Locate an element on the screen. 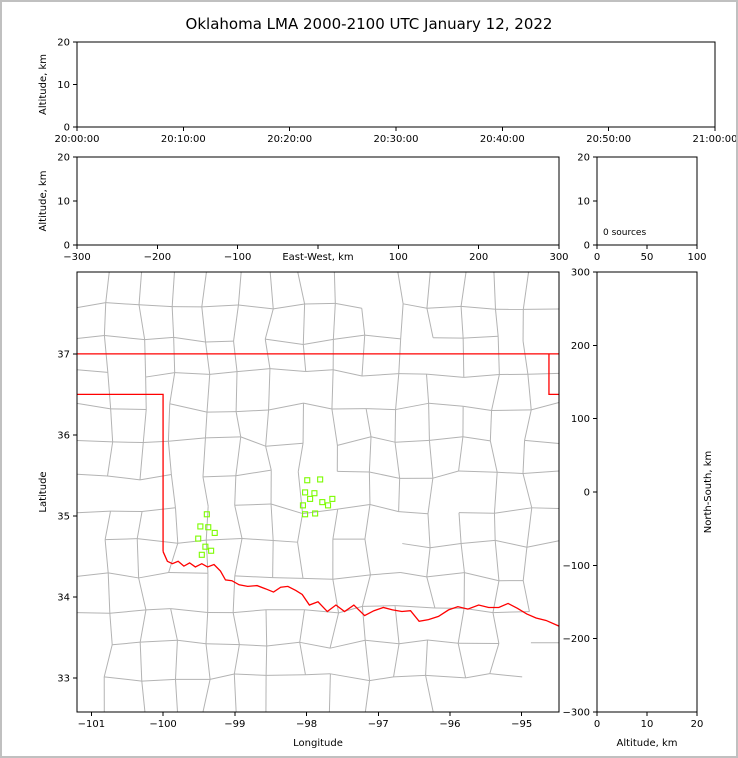  lma-source-markers is located at coordinates (265, 517).